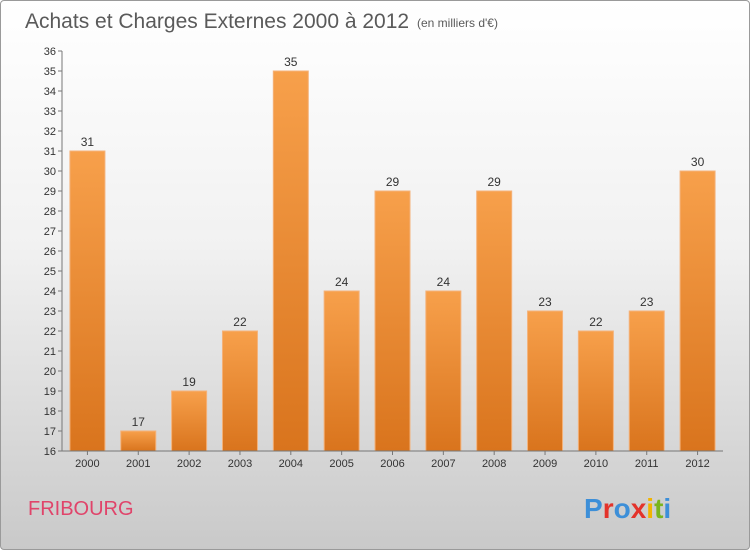 The height and width of the screenshot is (550, 750). I want to click on data-label-2012: 30, so click(698, 162).